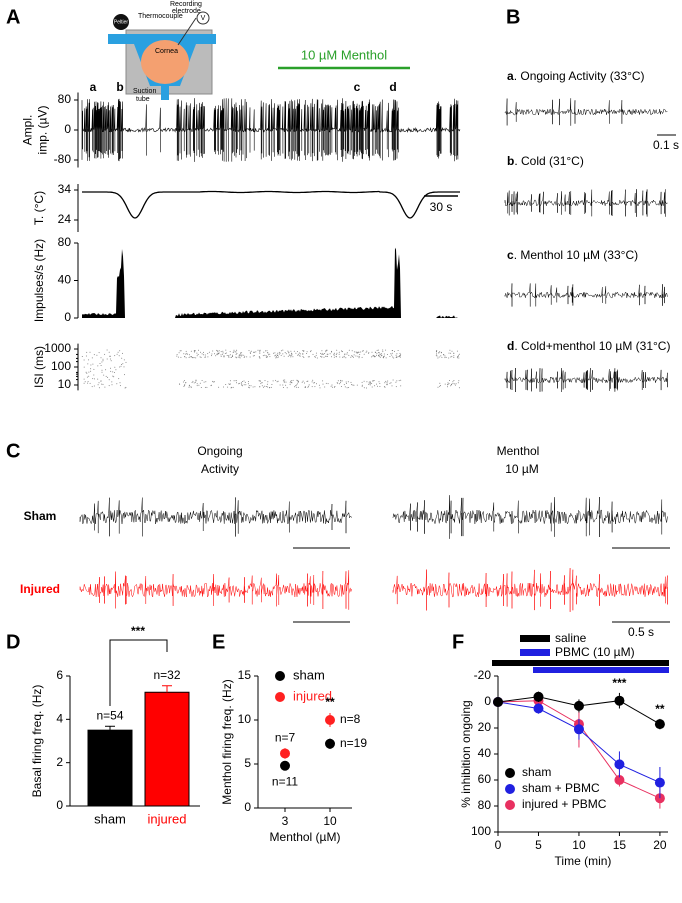 The width and height of the screenshot is (682, 903). Describe the element at coordinates (215, 517) in the screenshot. I see `c-trace` at that location.